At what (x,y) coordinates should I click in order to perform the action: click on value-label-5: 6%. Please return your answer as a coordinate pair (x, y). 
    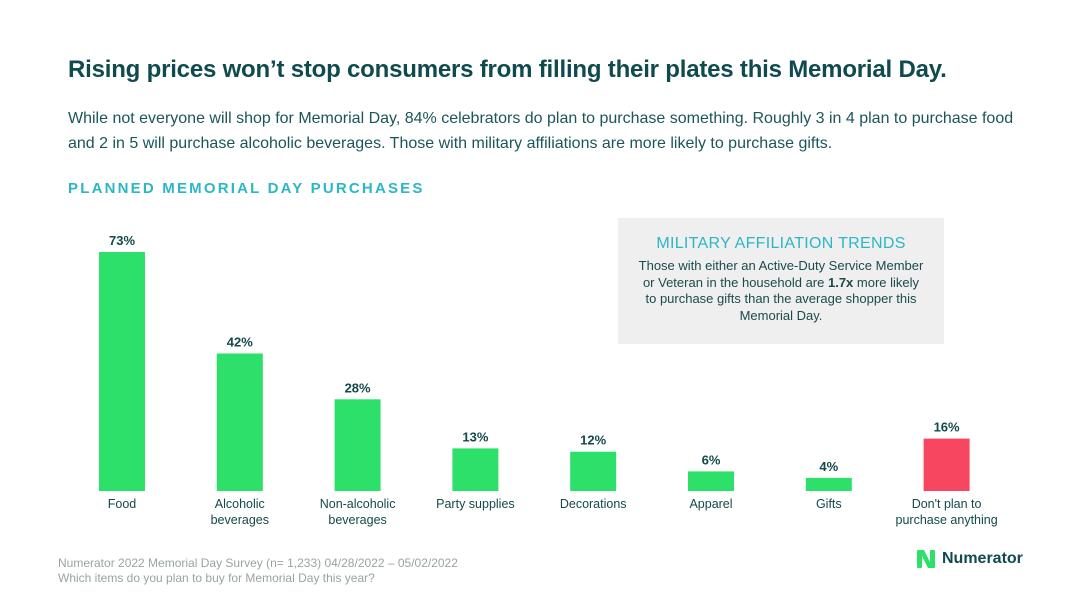
    Looking at the image, I should click on (711, 459).